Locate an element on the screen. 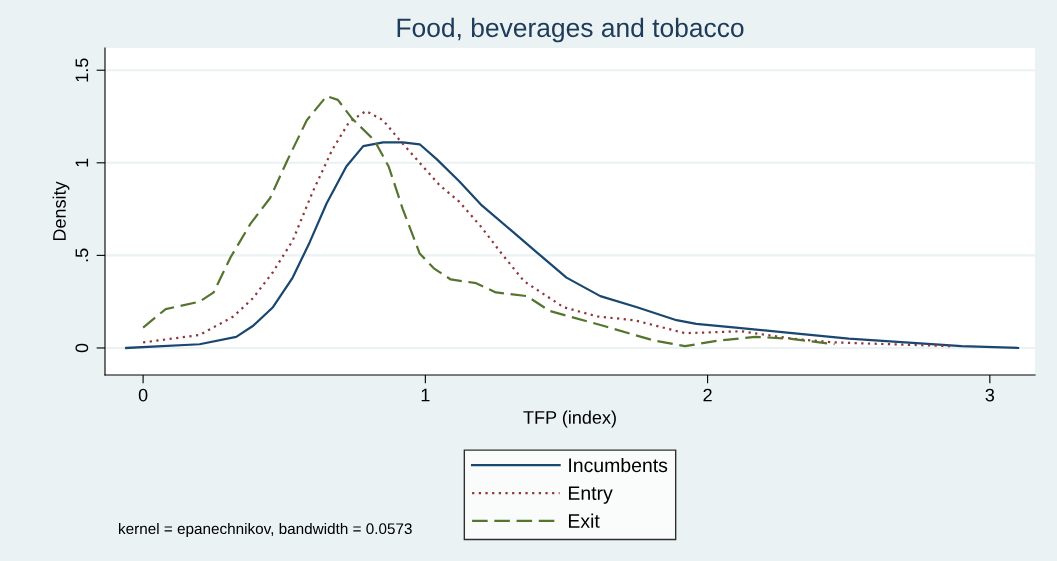 The height and width of the screenshot is (561, 1057). legend-label: Incumbents is located at coordinates (618, 465).